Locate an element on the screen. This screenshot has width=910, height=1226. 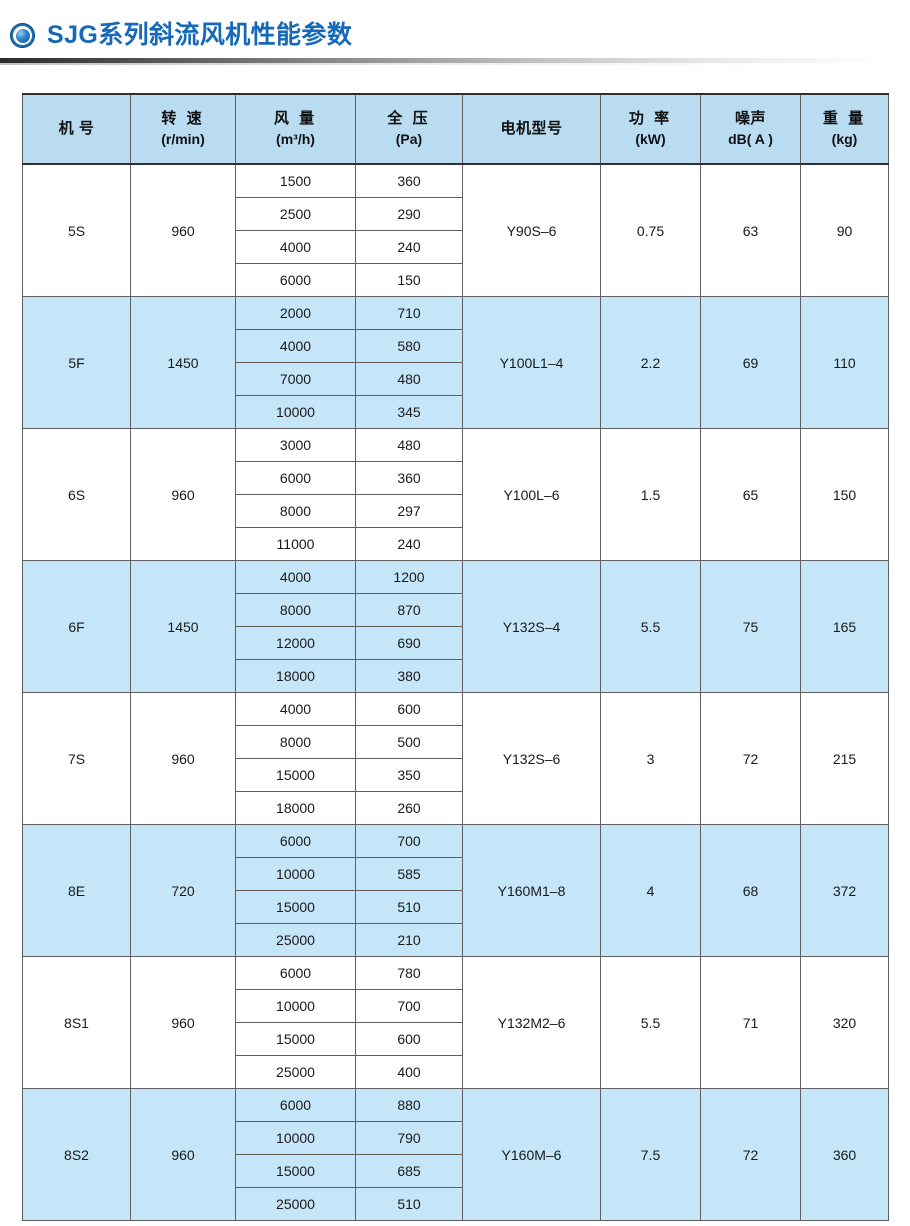
cell-weight: 372 is located at coordinates (844, 890).